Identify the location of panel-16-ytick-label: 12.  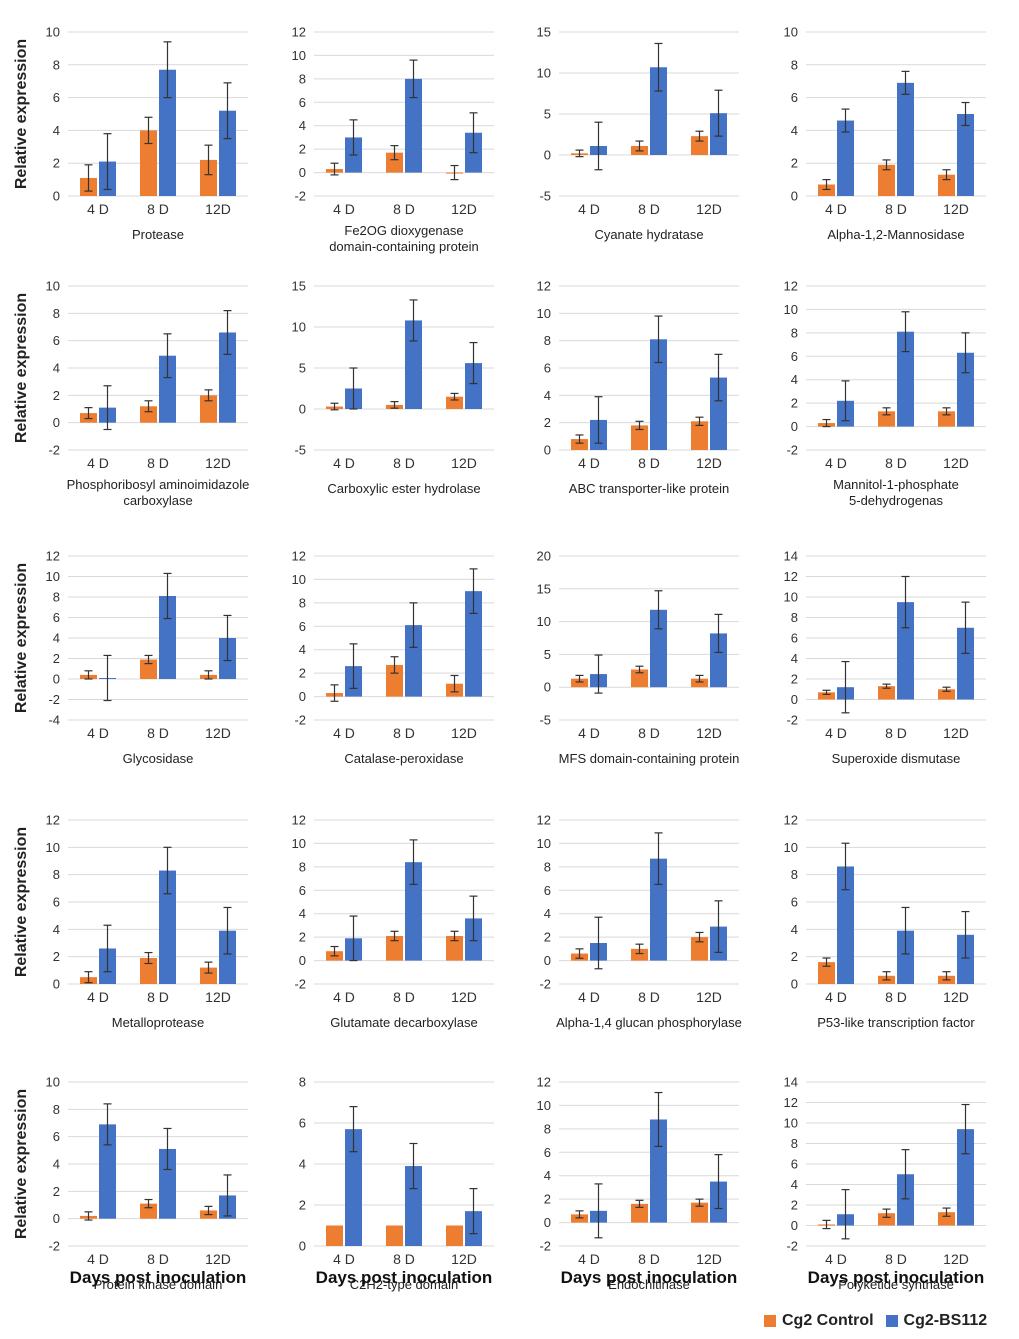
(791, 820).